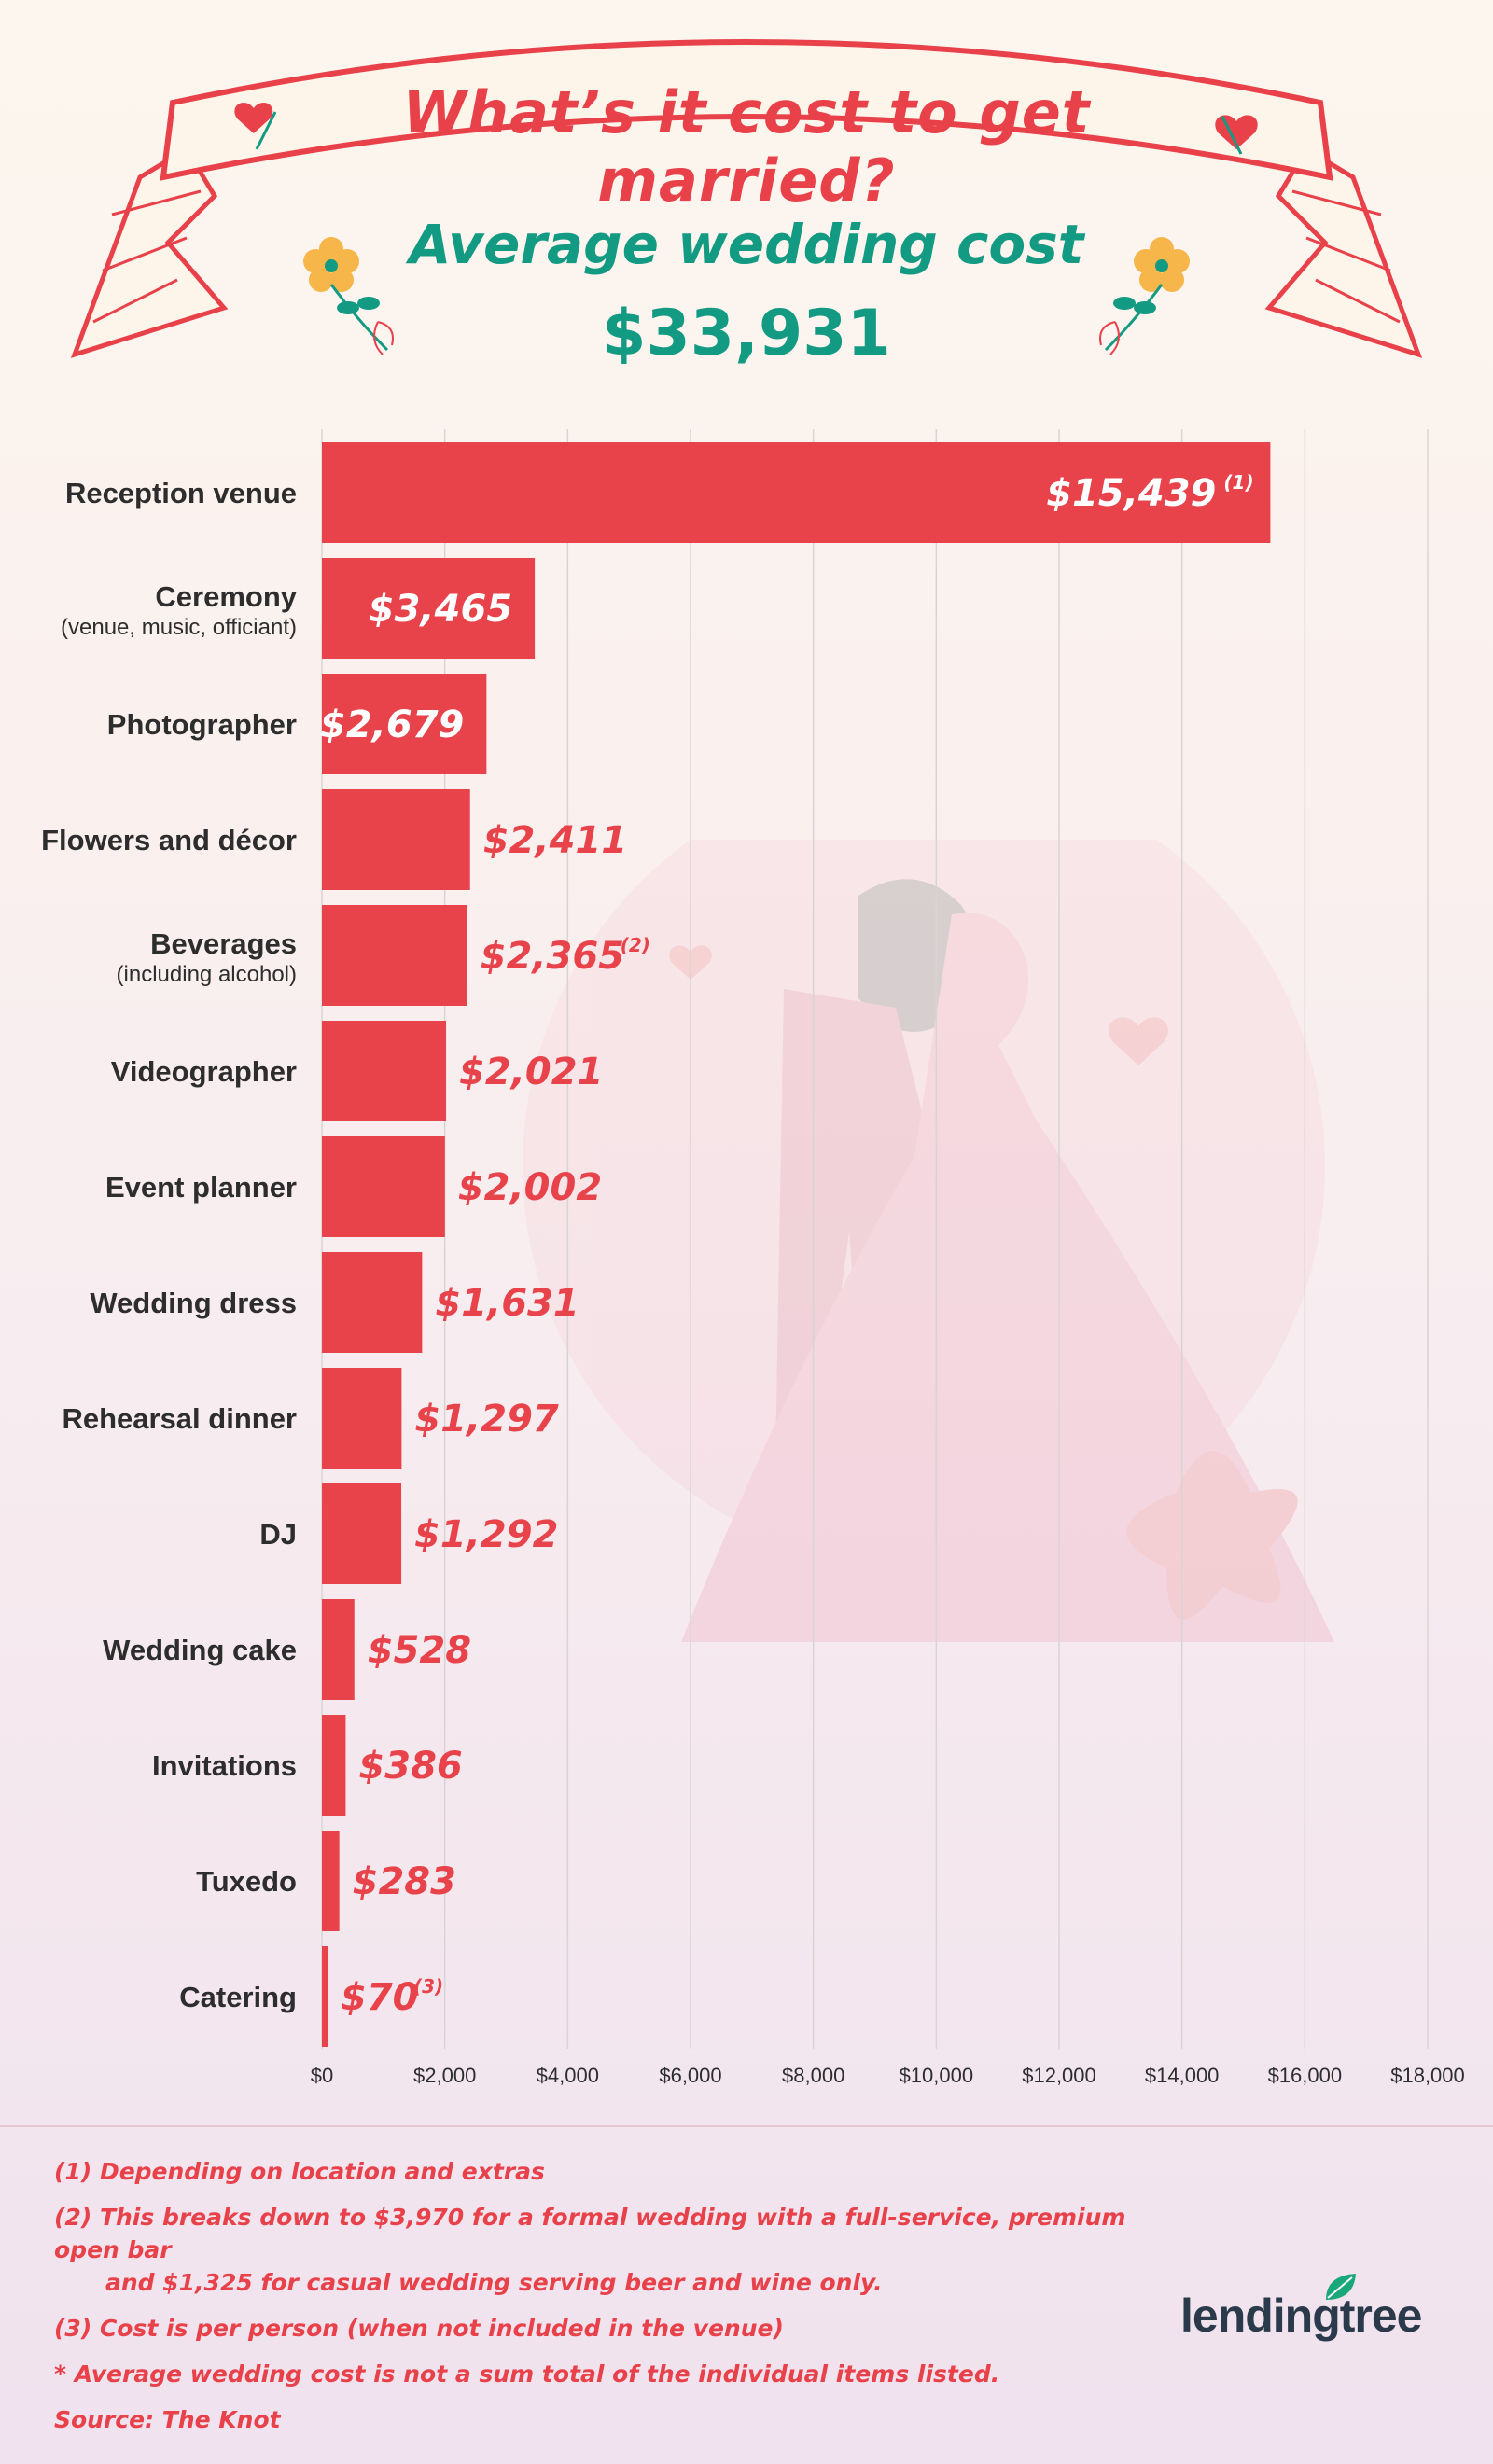  What do you see at coordinates (201, 1187) in the screenshot?
I see `category-label: Event planner` at bounding box center [201, 1187].